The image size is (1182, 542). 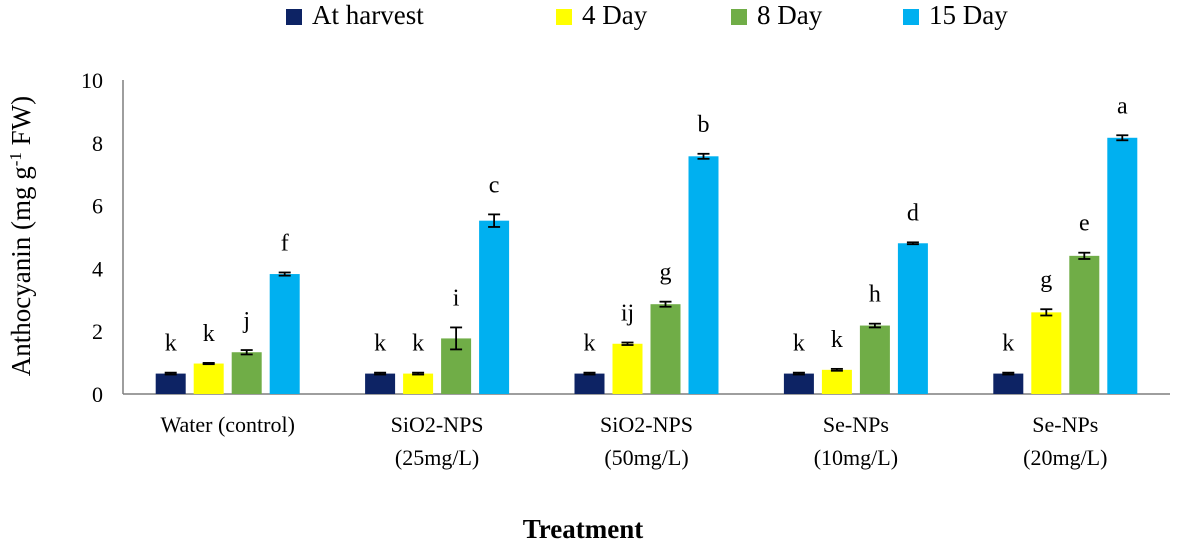 What do you see at coordinates (1065, 457) in the screenshot?
I see `category-label: (20mg/L)` at bounding box center [1065, 457].